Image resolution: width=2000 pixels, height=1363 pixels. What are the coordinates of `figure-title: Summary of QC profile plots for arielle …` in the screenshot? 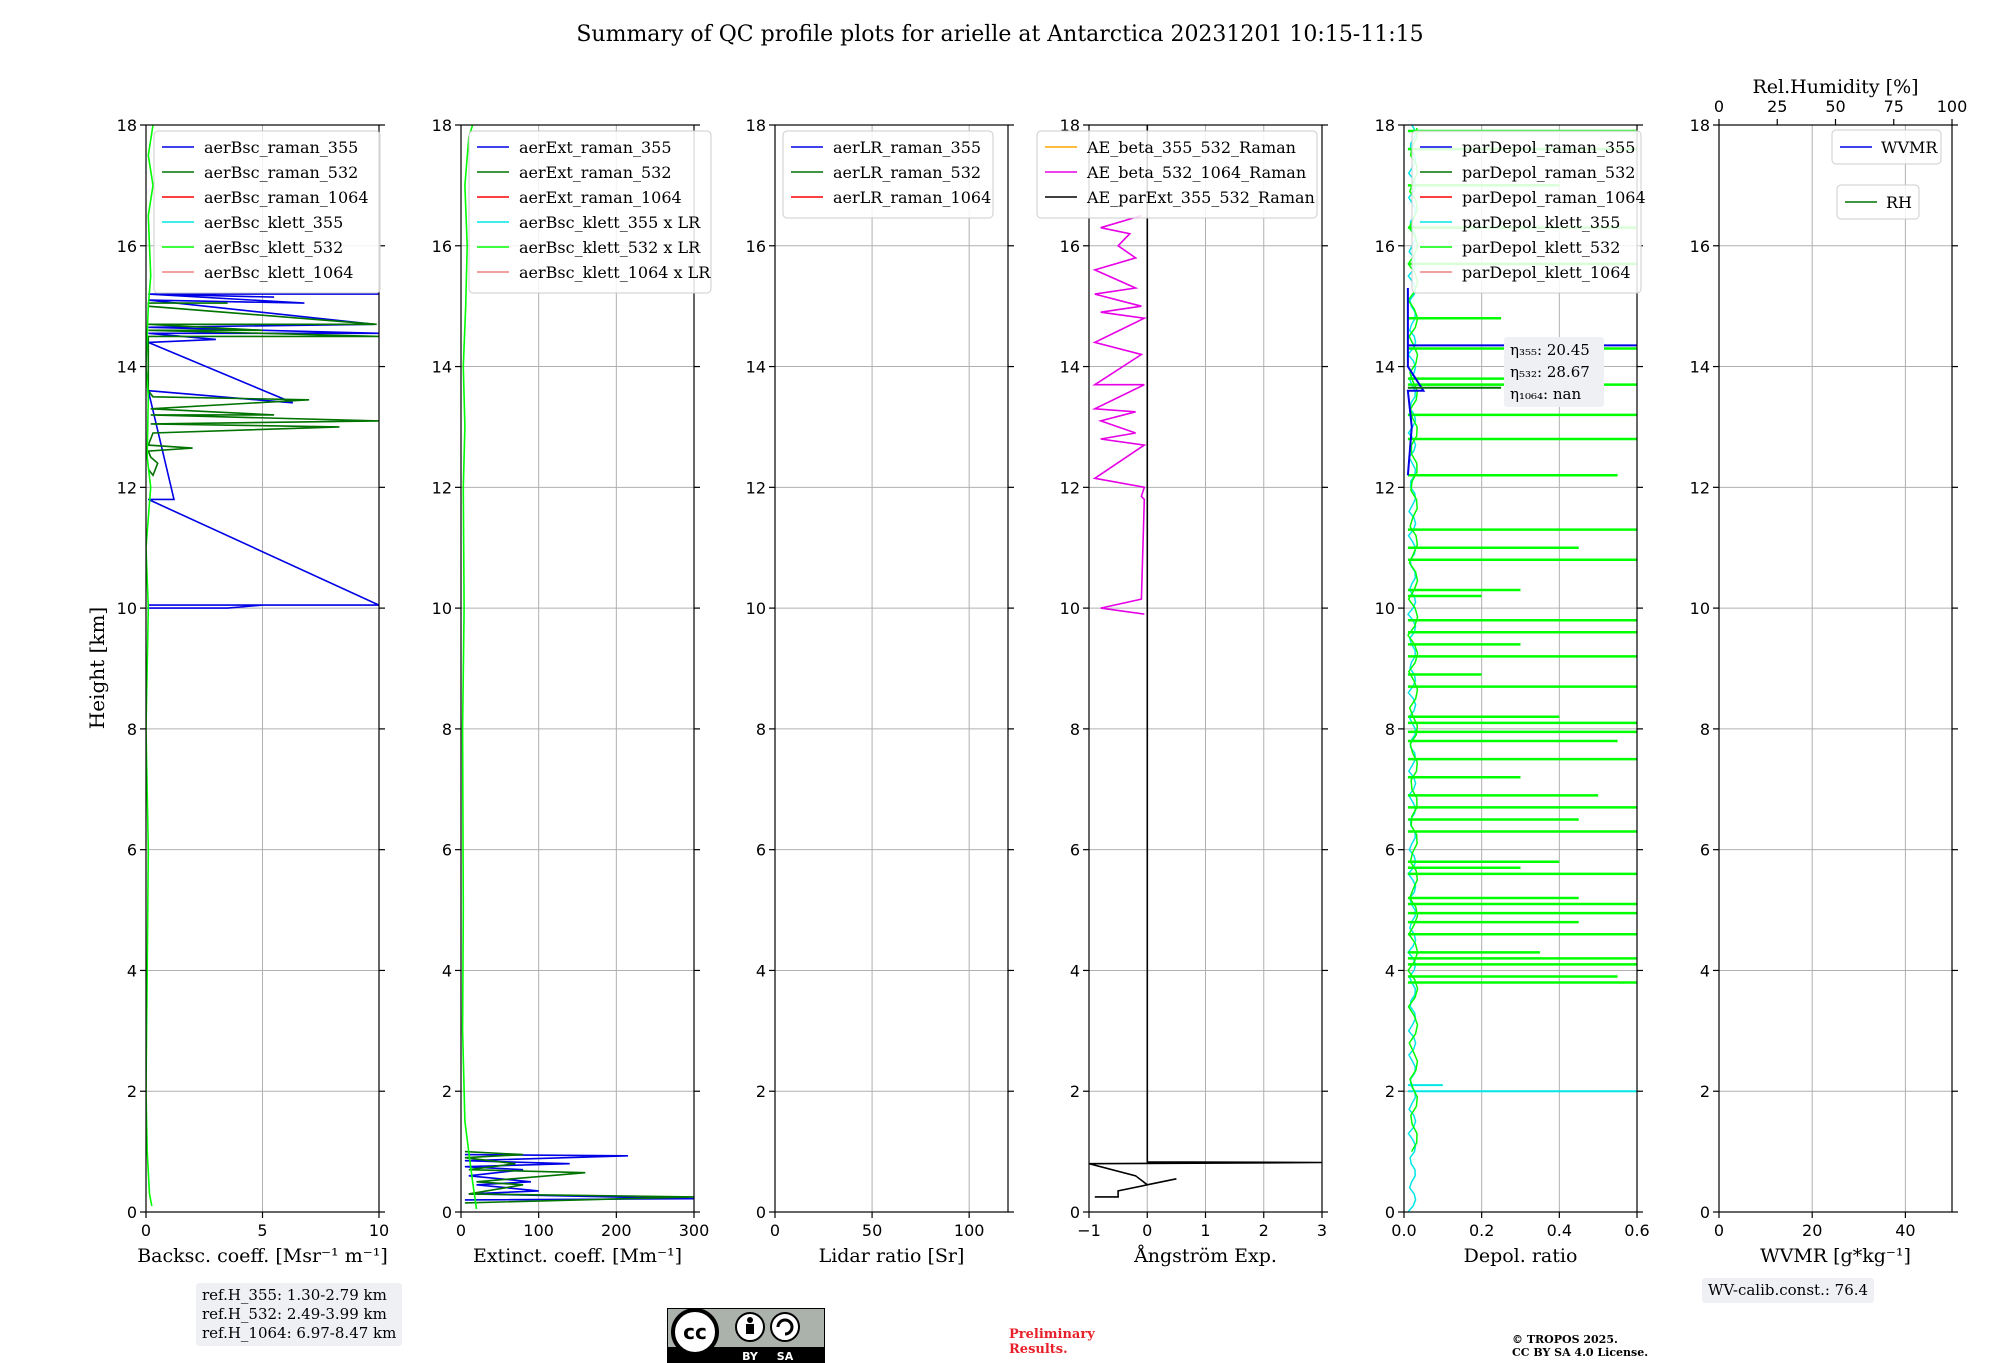 It's located at (1000, 34).